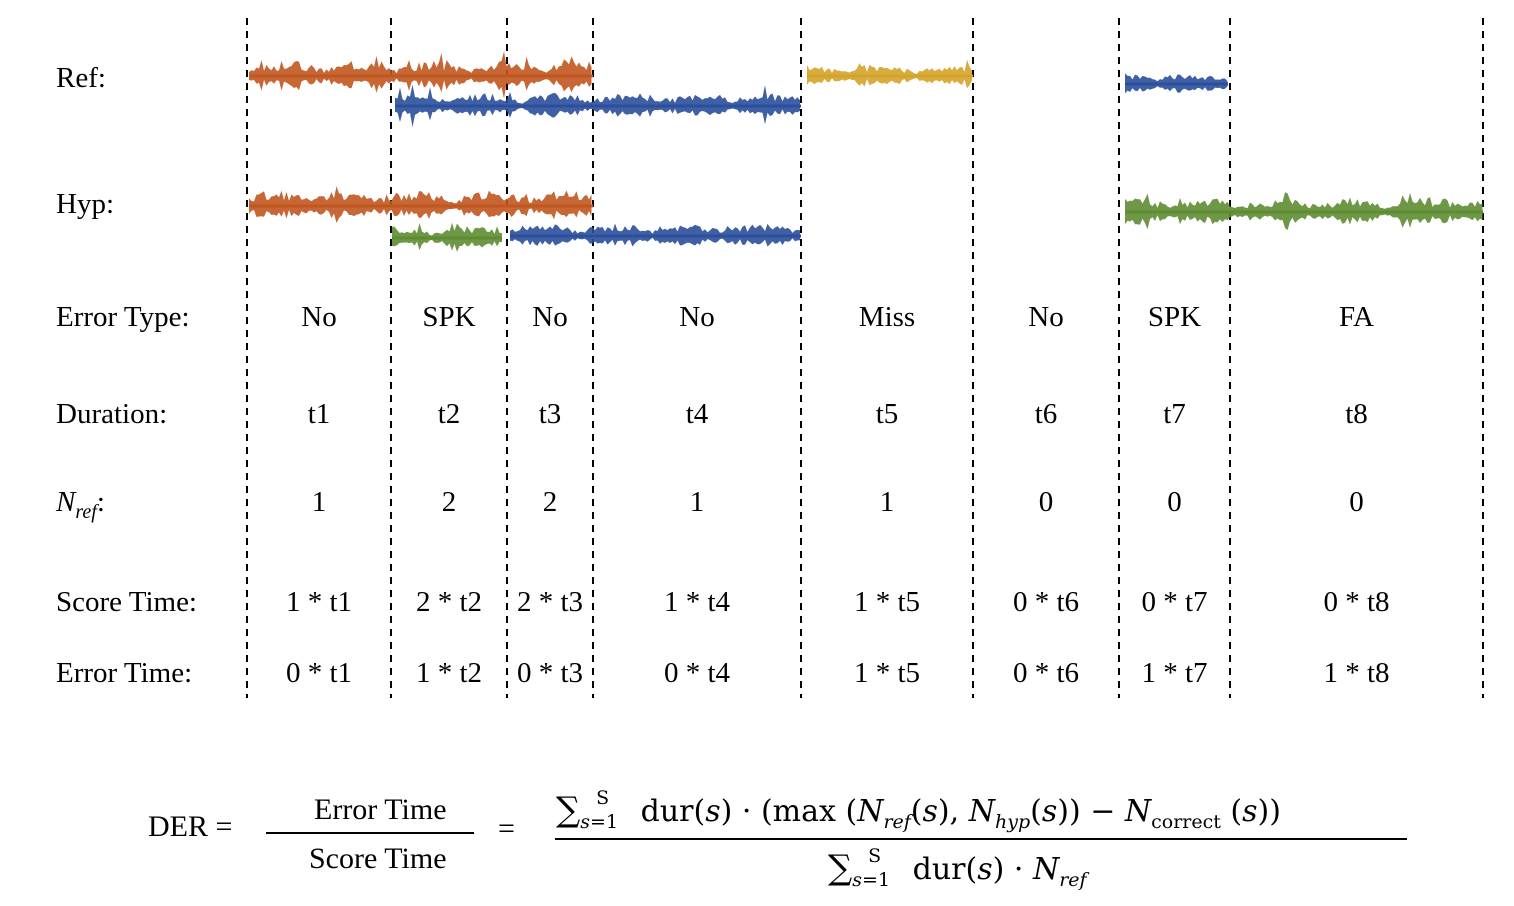 The width and height of the screenshot is (1514, 906). Describe the element at coordinates (1046, 673) in the screenshot. I see `error-time-cell-6: 0 * t6` at that location.